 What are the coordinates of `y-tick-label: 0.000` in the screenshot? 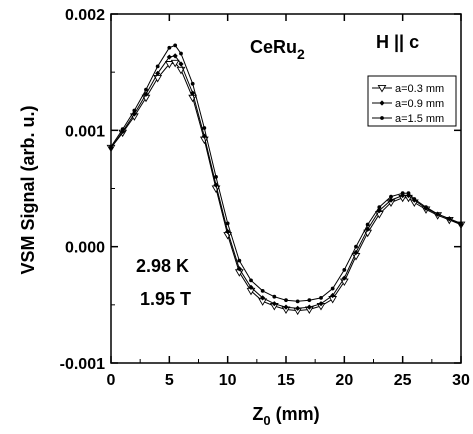 It's located at (85, 248).